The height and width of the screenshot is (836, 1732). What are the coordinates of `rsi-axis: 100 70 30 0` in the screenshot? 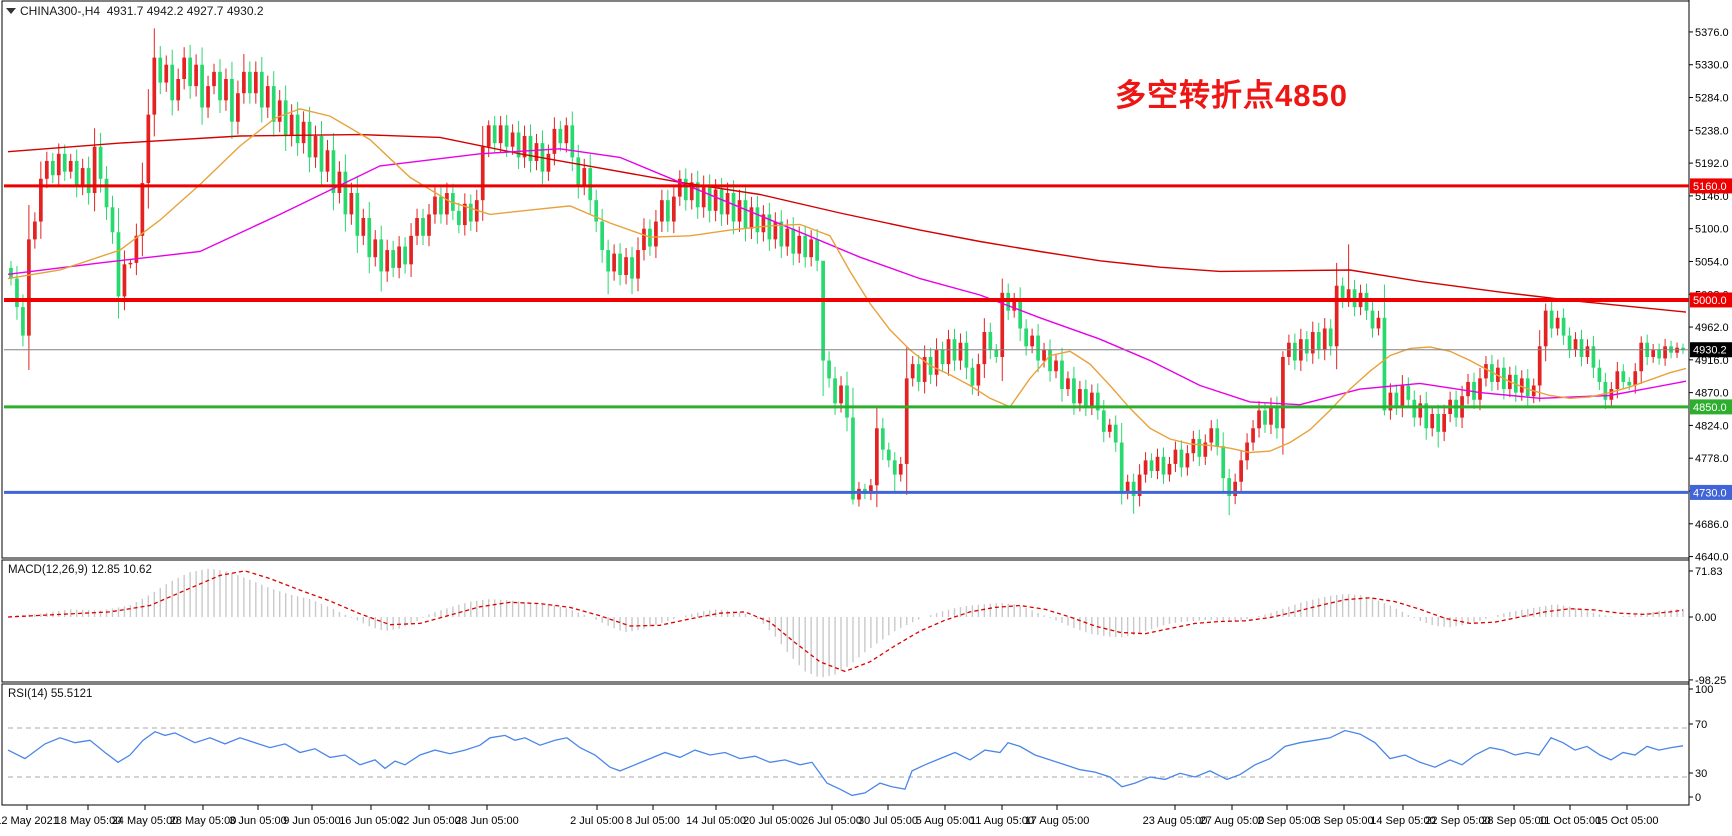 It's located at (1701, 744).